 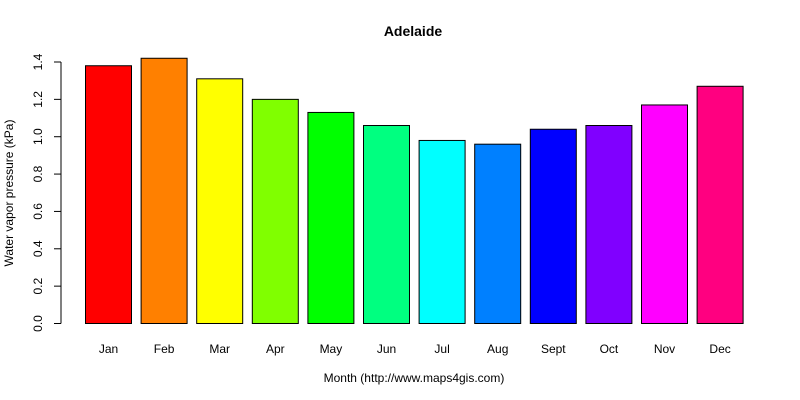 What do you see at coordinates (664, 349) in the screenshot?
I see `x-tick-label: Nov` at bounding box center [664, 349].